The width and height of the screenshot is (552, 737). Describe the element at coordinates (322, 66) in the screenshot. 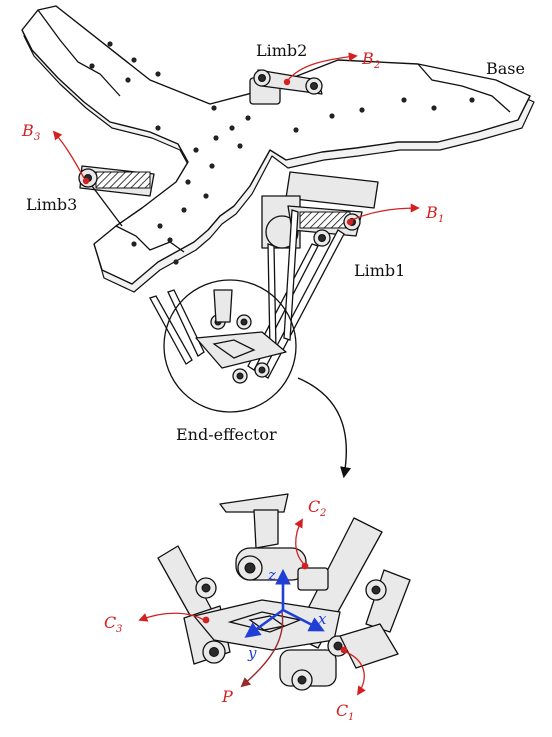

I see `b2-rotation-arrow` at that location.